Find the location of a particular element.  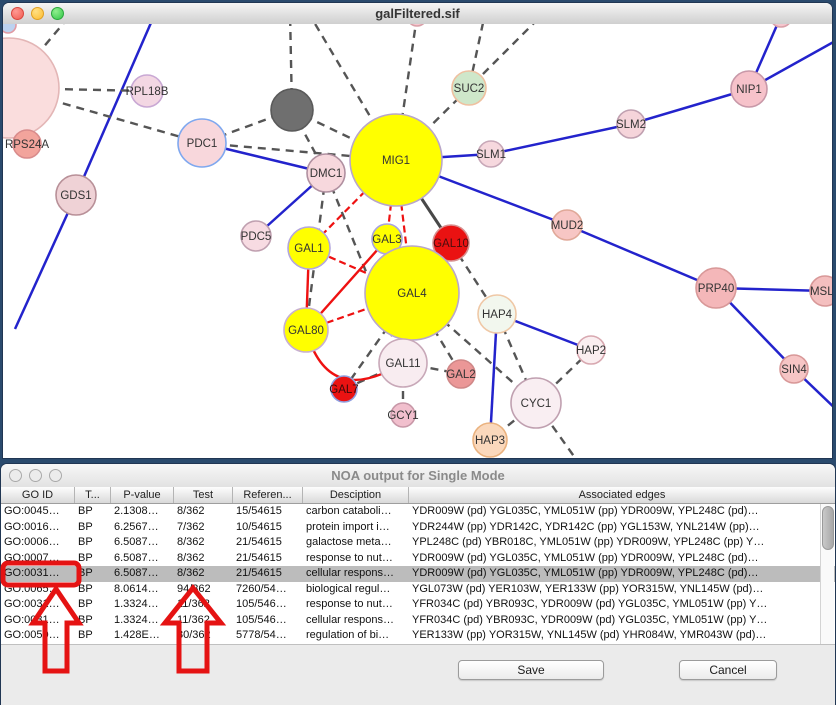

node-label: PDC1 is located at coordinates (202, 144).